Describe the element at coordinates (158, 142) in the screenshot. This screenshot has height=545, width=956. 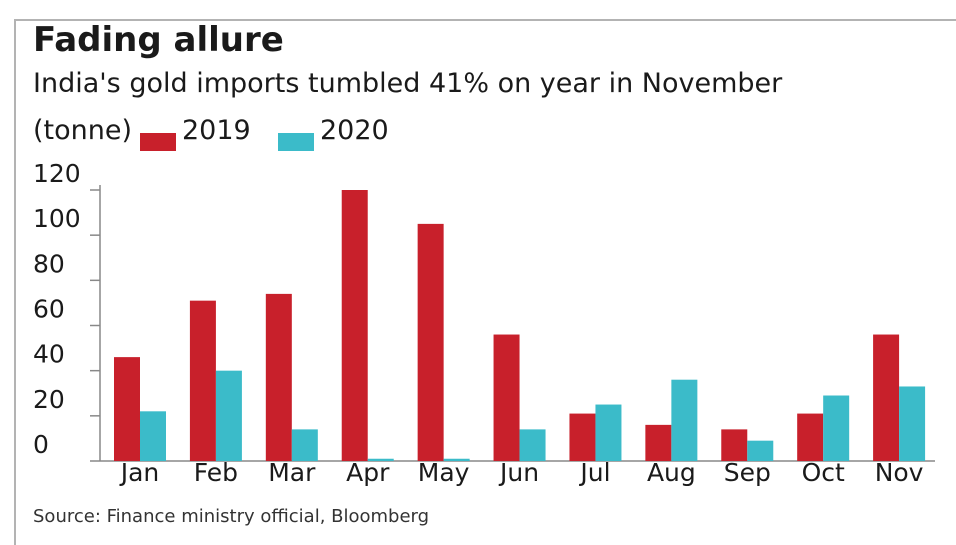
I see `legend-swatch-2019` at that location.